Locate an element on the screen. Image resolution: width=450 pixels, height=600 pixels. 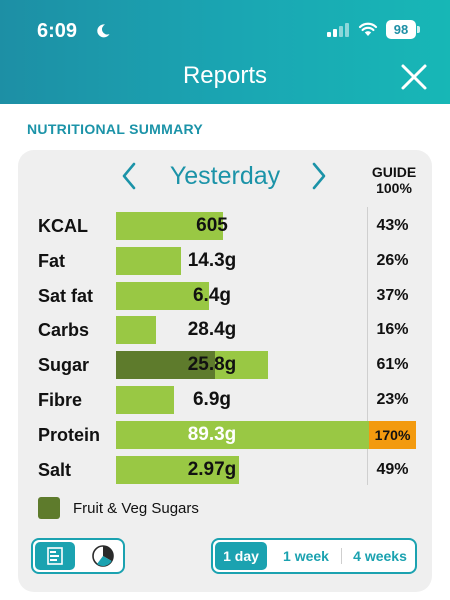
legend-label: Fruit & Veg Sugars is located at coordinates (136, 508).